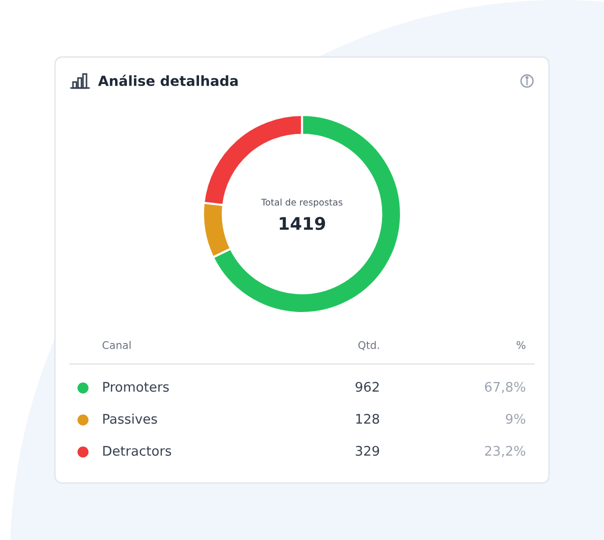 The image size is (604, 540). I want to click on text: Qtd., so click(368, 345).